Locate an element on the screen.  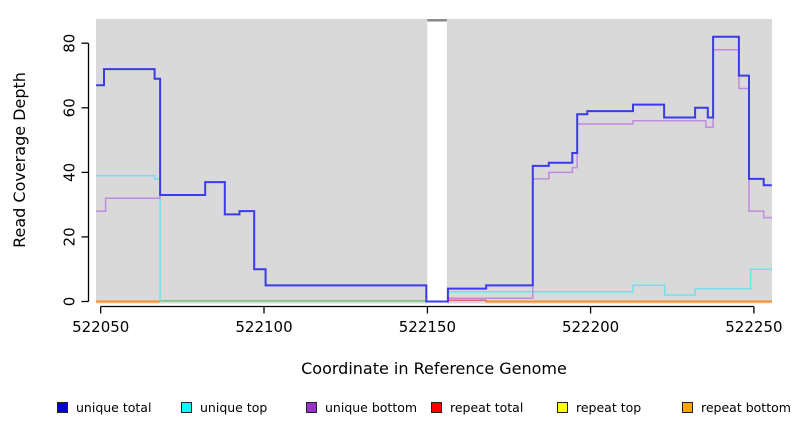
legend-item-repeat-total: repeat total is located at coordinates (477, 407).